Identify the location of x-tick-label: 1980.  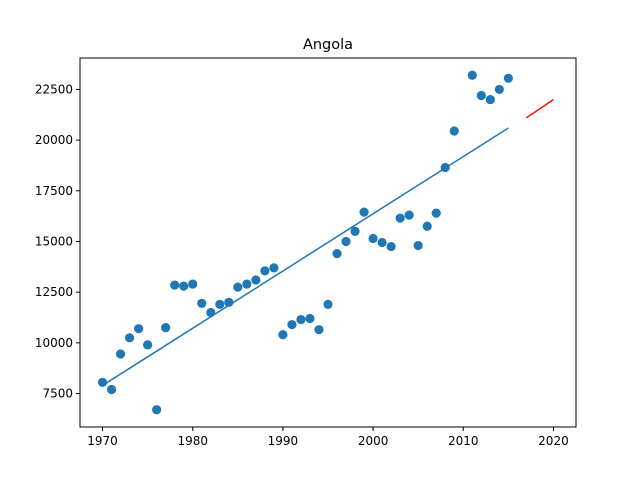
(192, 441).